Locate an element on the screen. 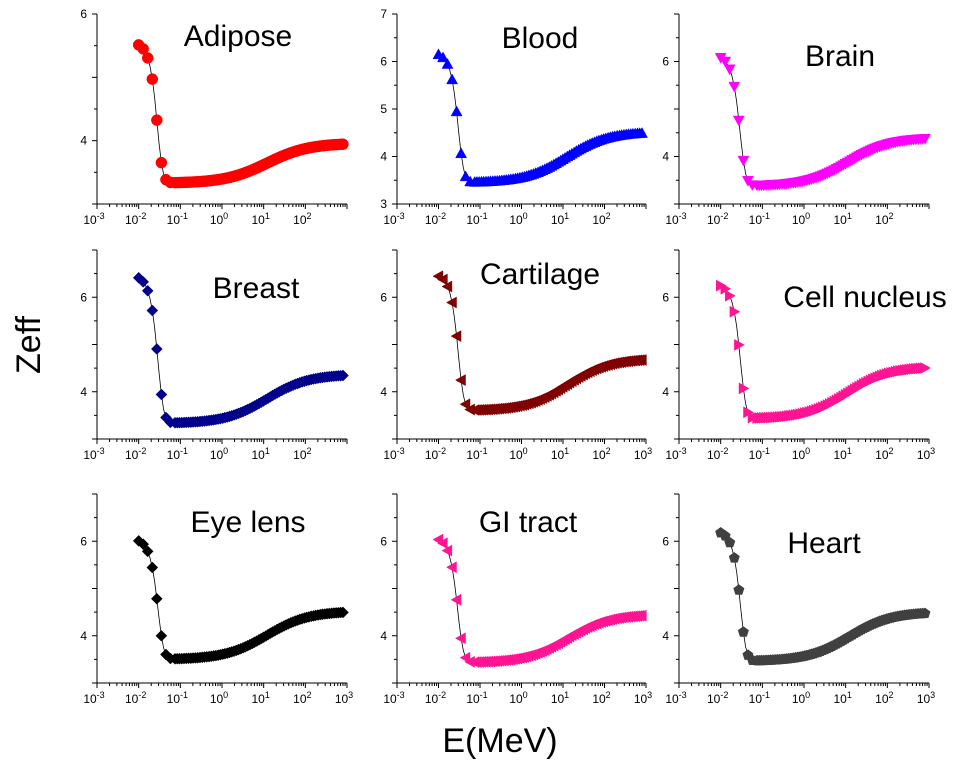 This screenshot has width=969, height=766. panel-cartilage: 4 6 10⁻³ 10⁻² 10⁻¹ 10⁰ 10¹ 10² 10³ Cartilage is located at coordinates (516, 355).